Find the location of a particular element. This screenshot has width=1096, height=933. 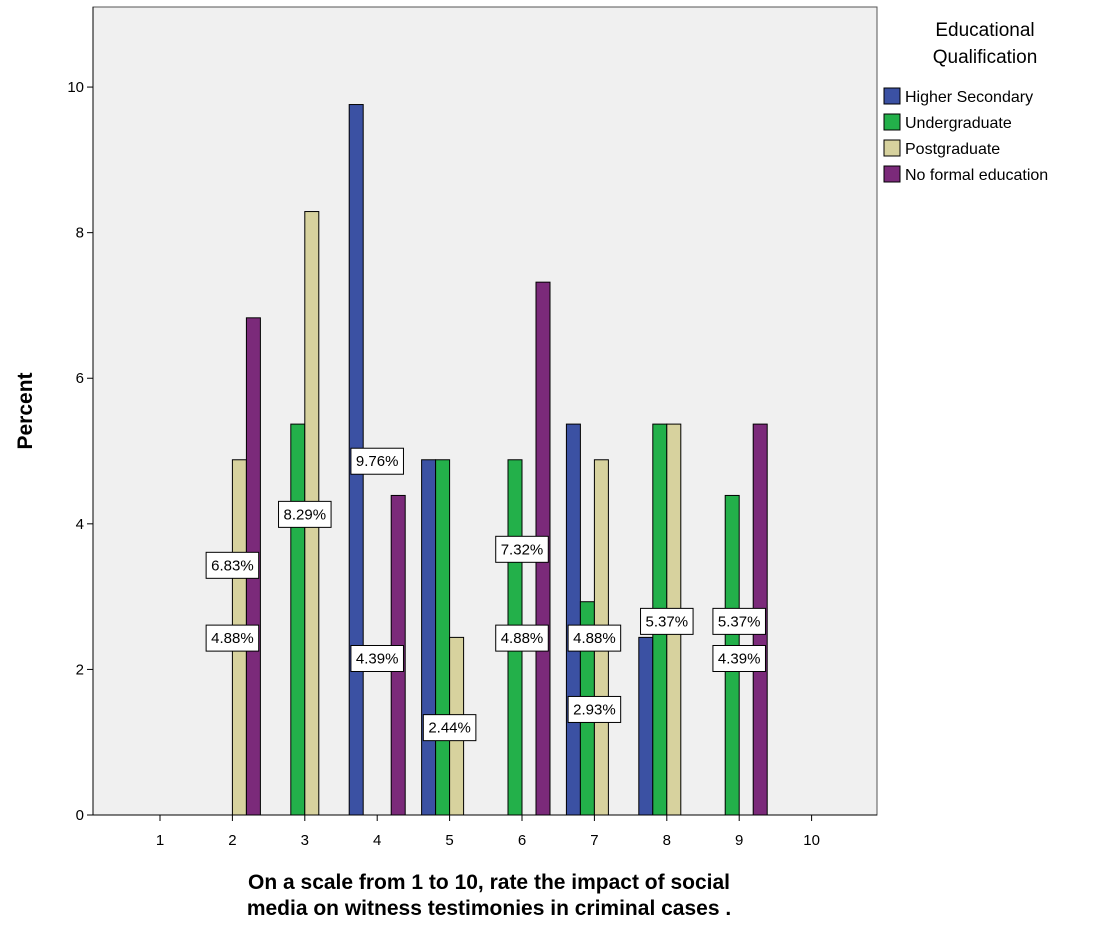

data-label-text: 6.83% is located at coordinates (232, 565).